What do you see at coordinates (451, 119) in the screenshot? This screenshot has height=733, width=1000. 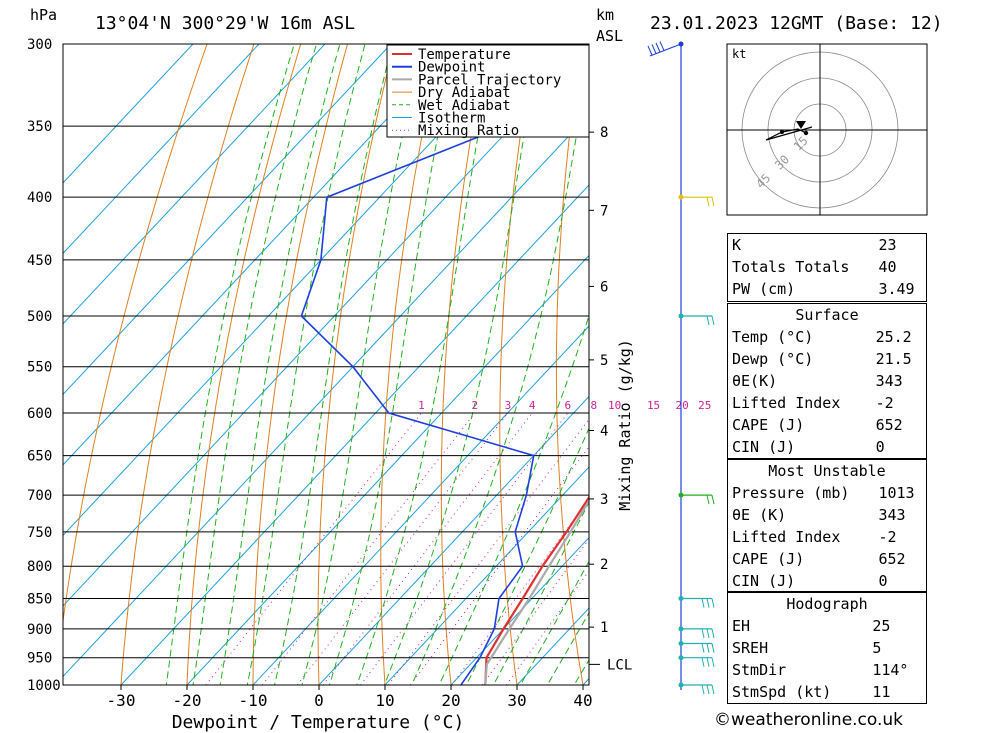 I see `legend-label: Isotherm` at bounding box center [451, 119].